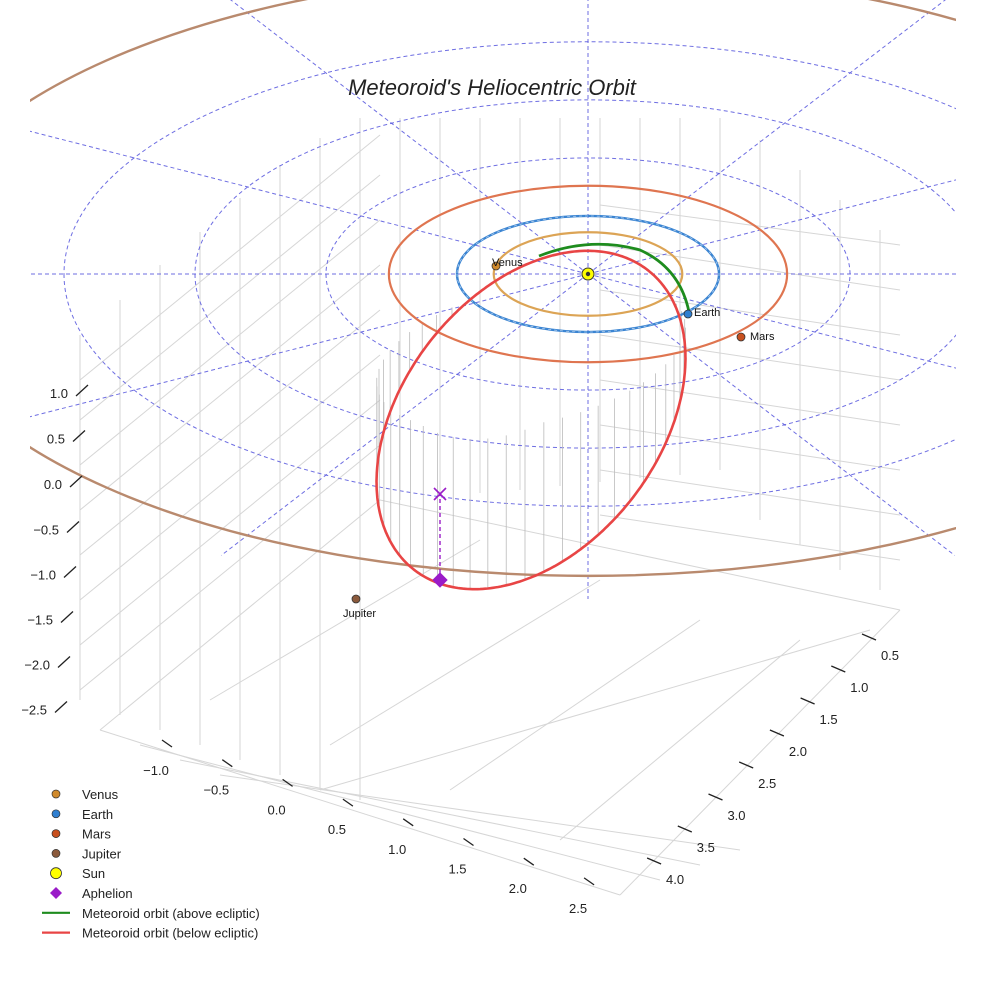 This screenshot has height=984, width=984. I want to click on legend-item: Jupiter, so click(86, 853).